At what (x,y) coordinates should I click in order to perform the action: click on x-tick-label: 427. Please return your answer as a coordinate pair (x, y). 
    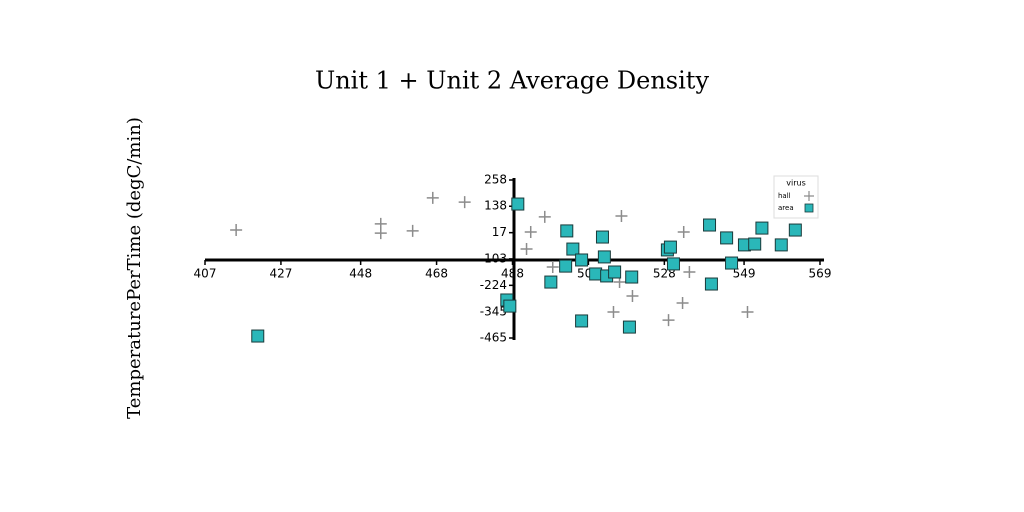
    Looking at the image, I should click on (280, 274).